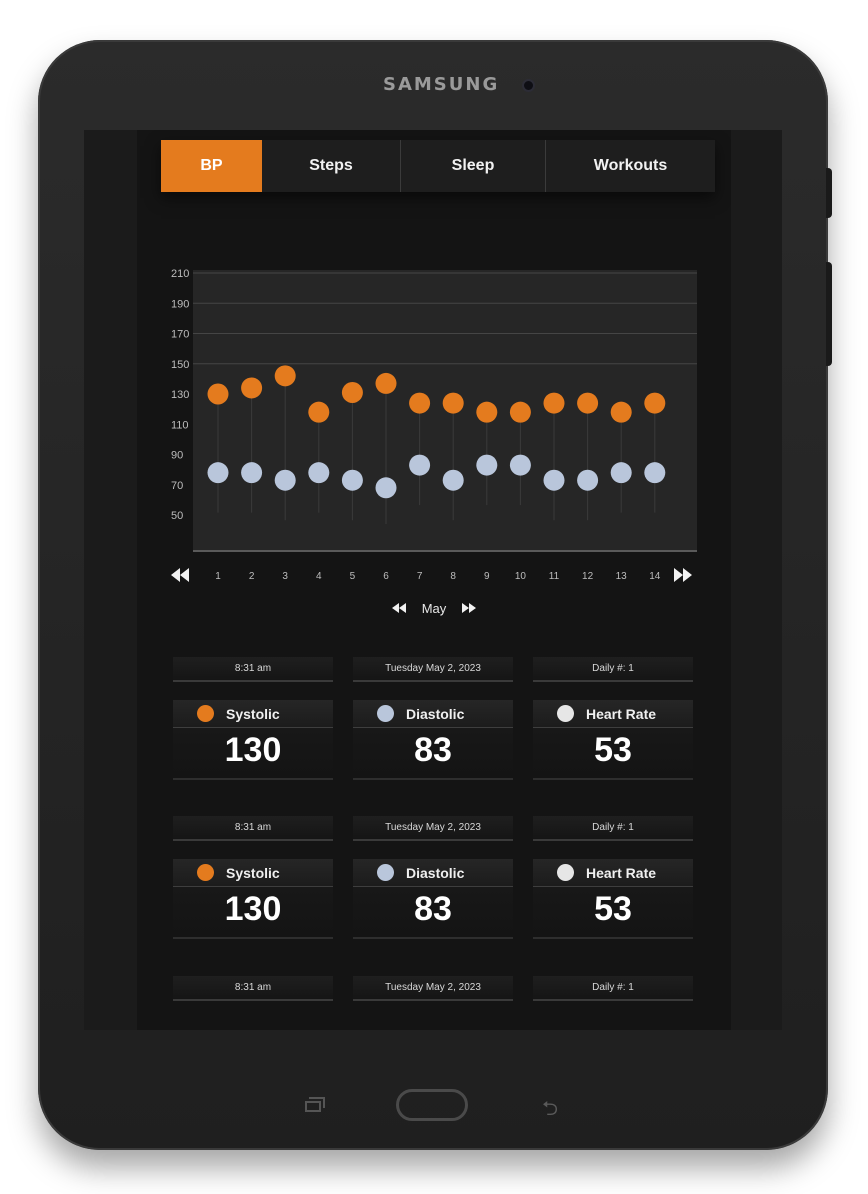  What do you see at coordinates (453, 576) in the screenshot?
I see `x-tick-label: 8` at bounding box center [453, 576].